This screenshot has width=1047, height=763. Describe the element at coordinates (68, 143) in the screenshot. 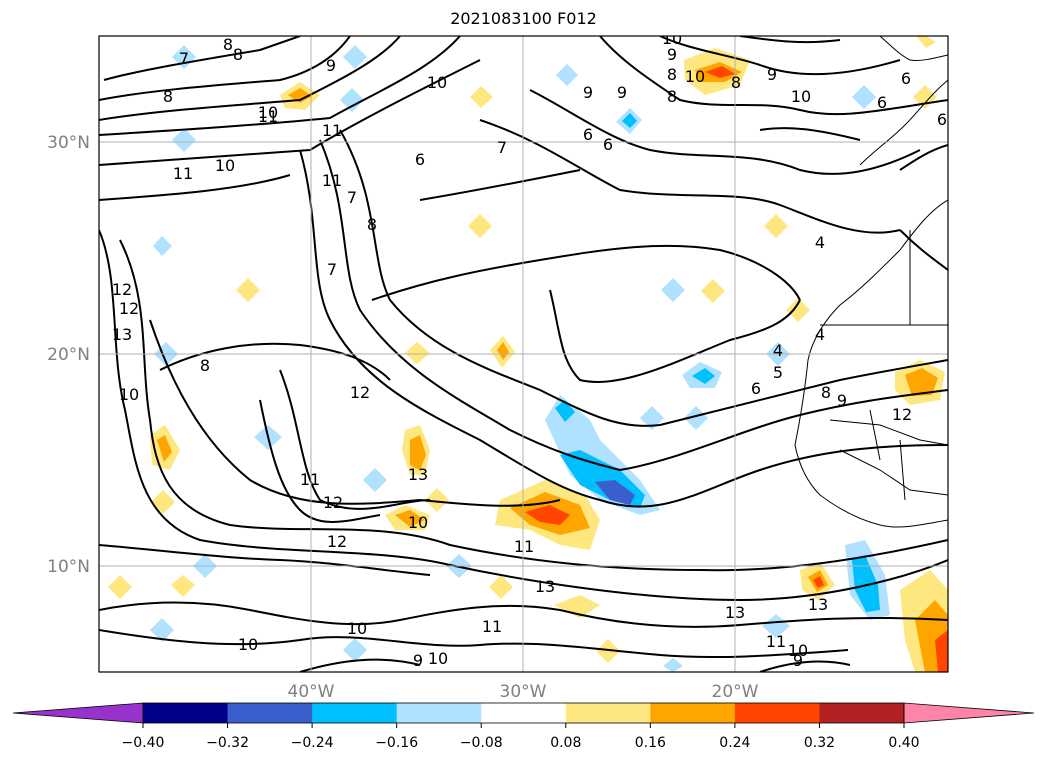

I see `lat-label-30n: 30°N` at that location.